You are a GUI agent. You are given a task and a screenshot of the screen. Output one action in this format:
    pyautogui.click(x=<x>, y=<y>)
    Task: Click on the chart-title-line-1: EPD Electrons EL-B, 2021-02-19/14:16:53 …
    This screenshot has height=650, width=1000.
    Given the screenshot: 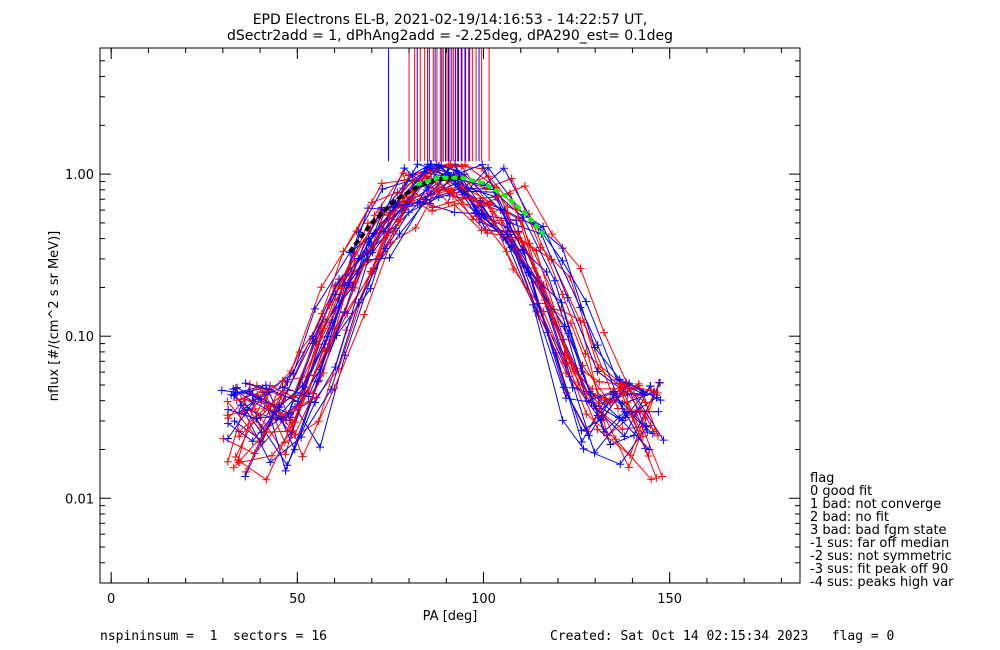 What is the action you would take?
    pyautogui.click(x=450, y=20)
    